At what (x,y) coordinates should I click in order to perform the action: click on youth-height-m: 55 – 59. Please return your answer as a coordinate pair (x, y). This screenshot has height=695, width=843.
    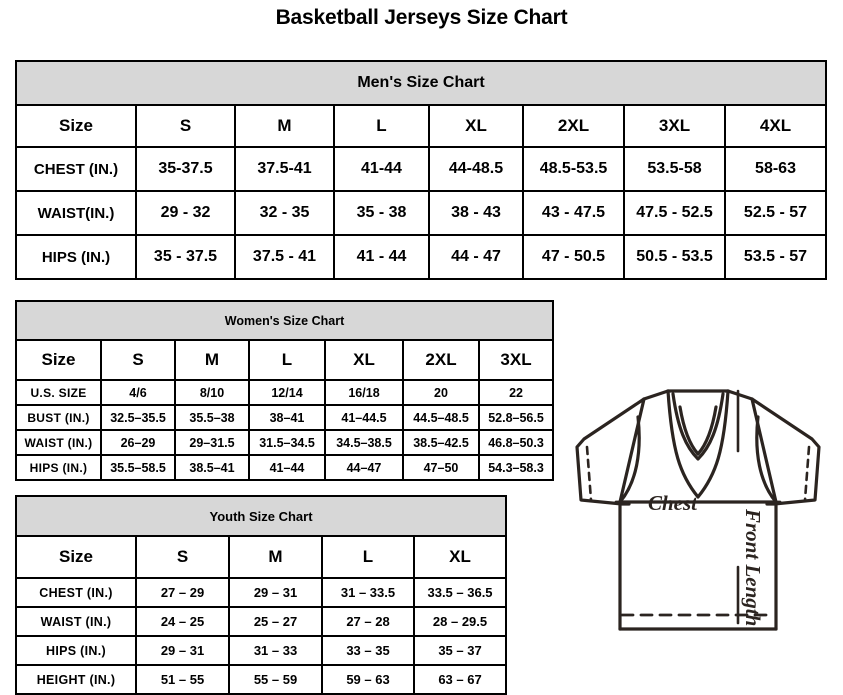
    Looking at the image, I should click on (275, 679).